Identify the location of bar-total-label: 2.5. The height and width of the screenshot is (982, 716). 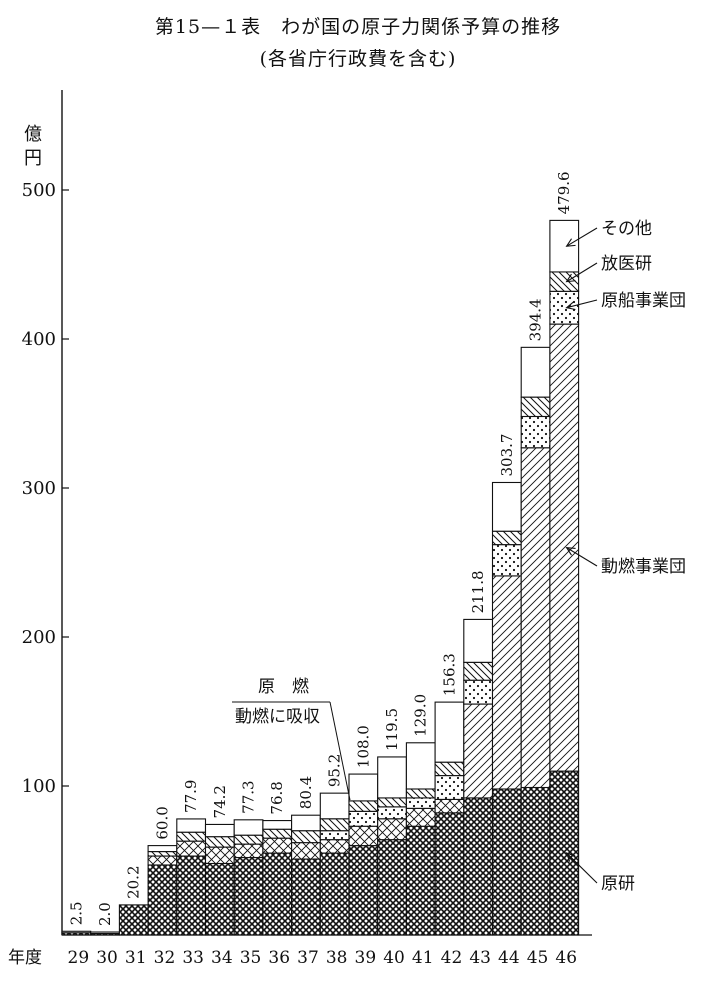
(76, 913).